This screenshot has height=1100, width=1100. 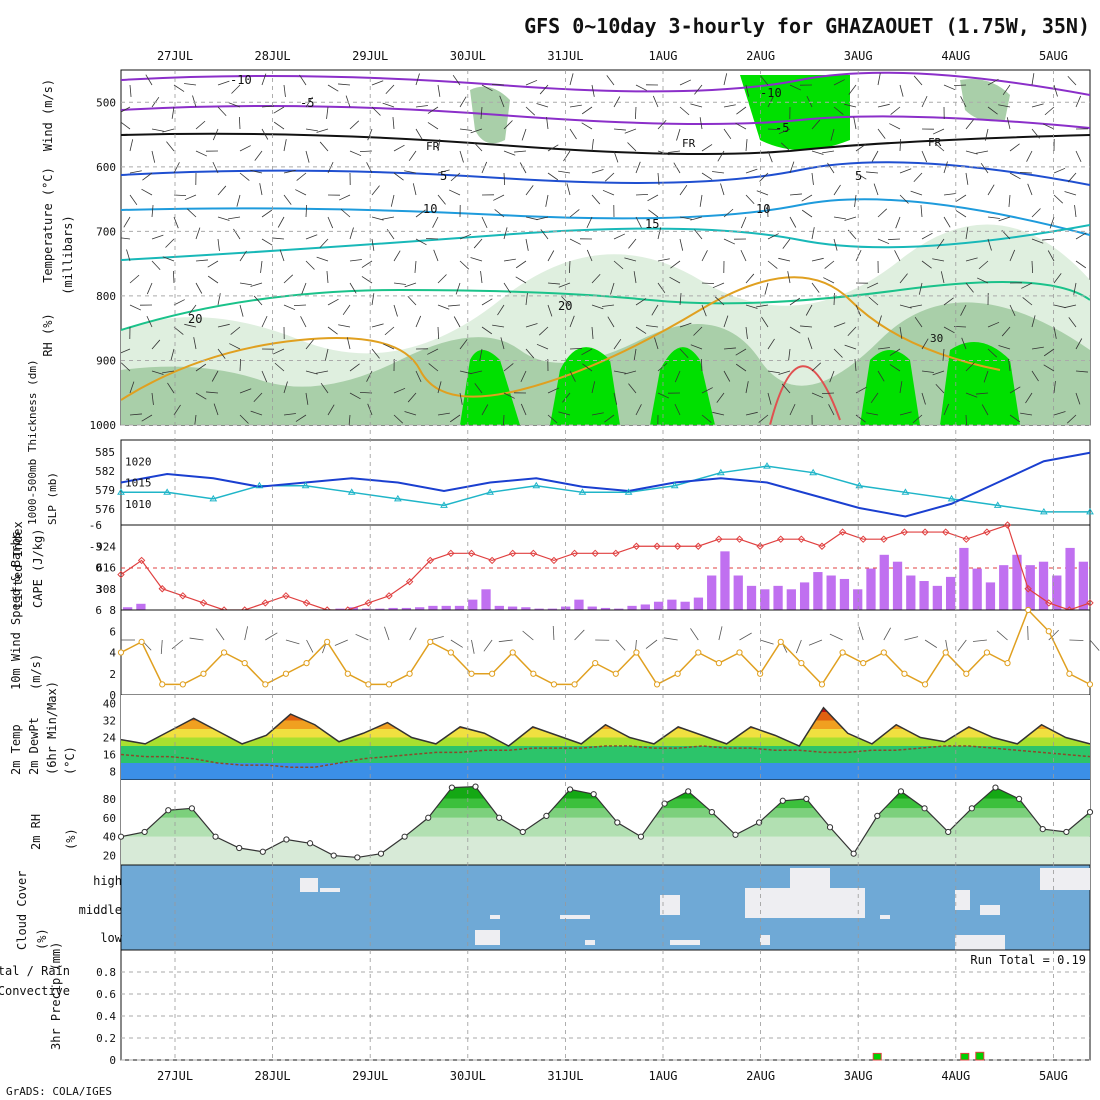 What do you see at coordinates (663, 1076) in the screenshot?
I see `bottom-date-label: 1AUG` at bounding box center [663, 1076].